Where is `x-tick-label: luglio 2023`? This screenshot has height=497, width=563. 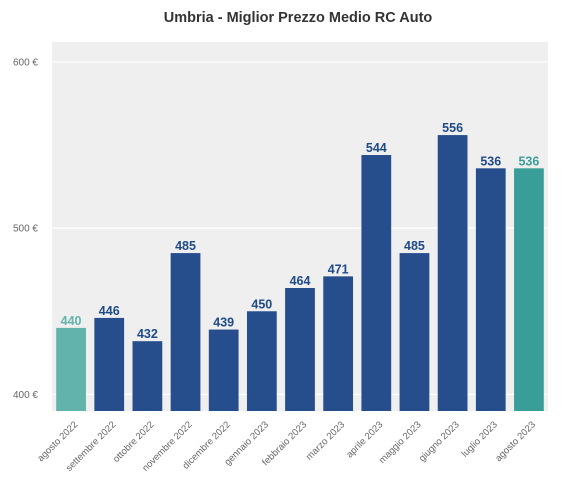 x-tick-label: luglio 2023 is located at coordinates (480, 439).